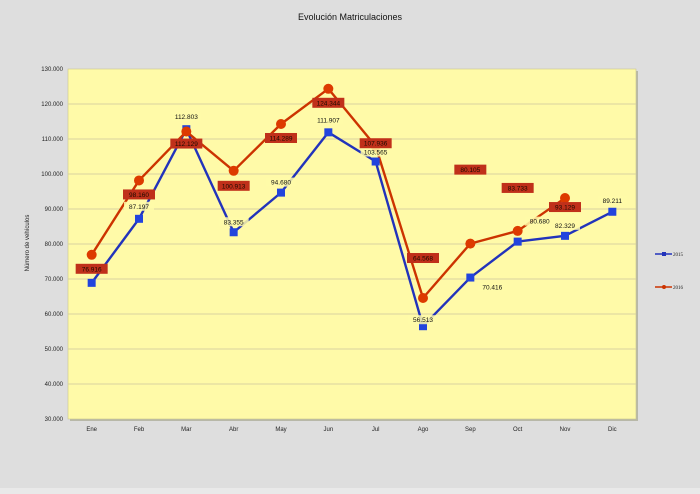 The width and height of the screenshot is (700, 494). I want to click on data-label-2015: 56.513, so click(423, 320).